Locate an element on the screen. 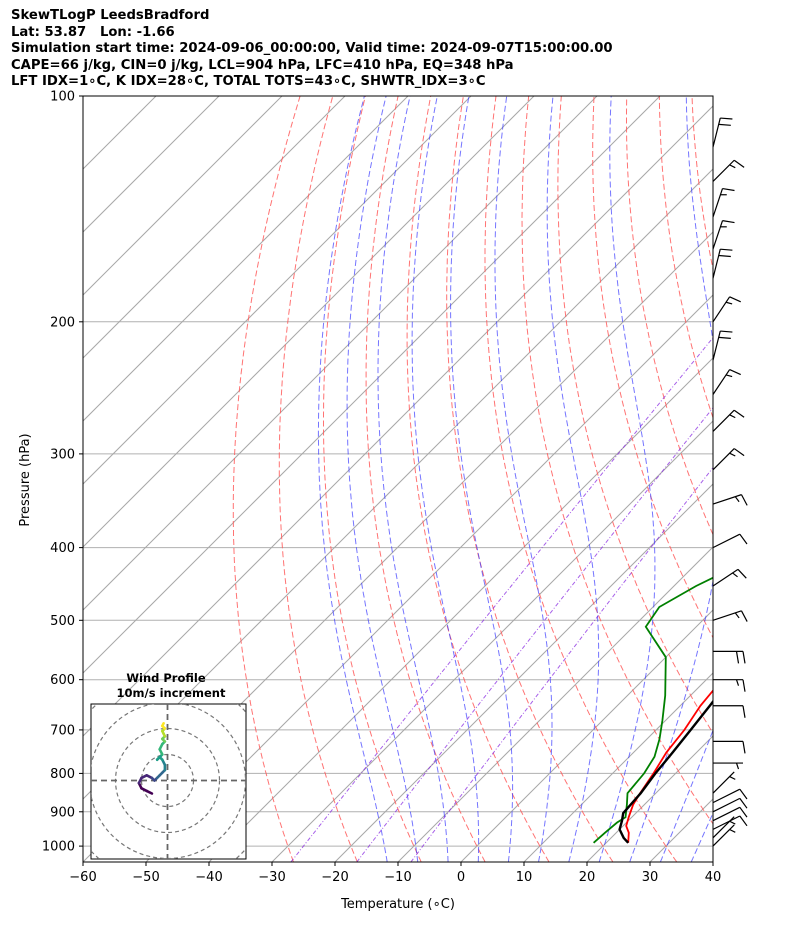 This screenshot has width=794, height=937. y-tick-label: 600 is located at coordinates (62, 680).